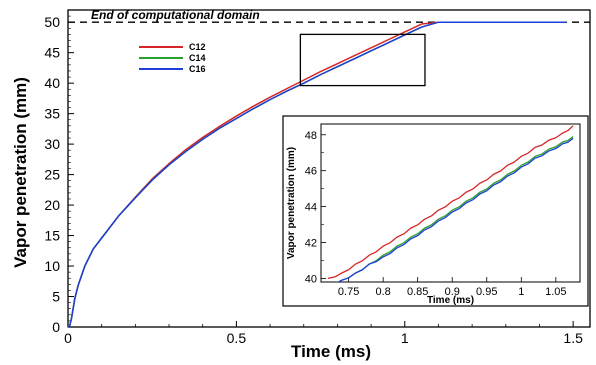  Describe the element at coordinates (197, 47) in the screenshot. I see `legend-label-c12: C12` at that location.